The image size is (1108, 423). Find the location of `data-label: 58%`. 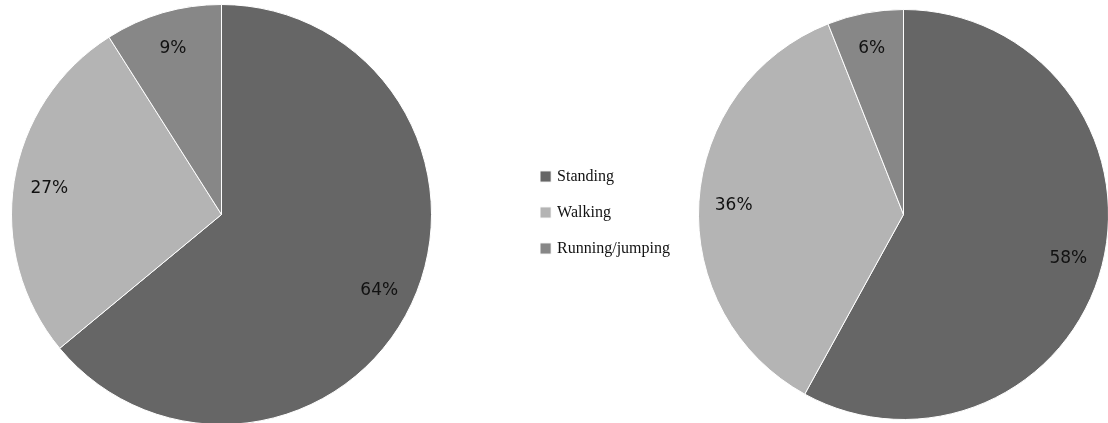

data-label: 58% is located at coordinates (1068, 256).